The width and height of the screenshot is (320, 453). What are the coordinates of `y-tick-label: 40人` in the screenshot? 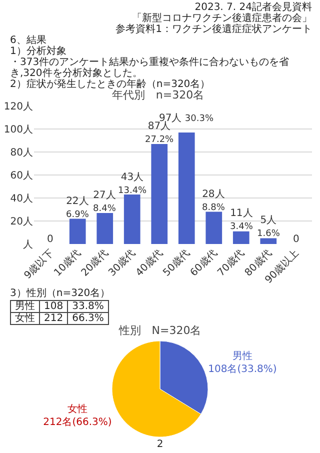 It's located at (21, 199).